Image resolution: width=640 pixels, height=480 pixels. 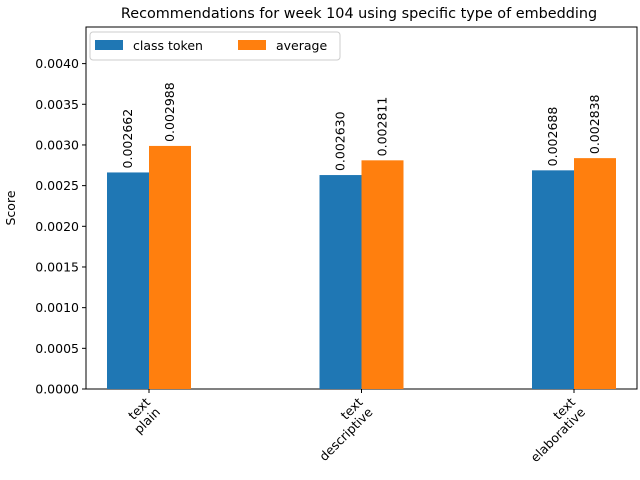 What do you see at coordinates (168, 45) in the screenshot?
I see `legend-label: class token` at bounding box center [168, 45].